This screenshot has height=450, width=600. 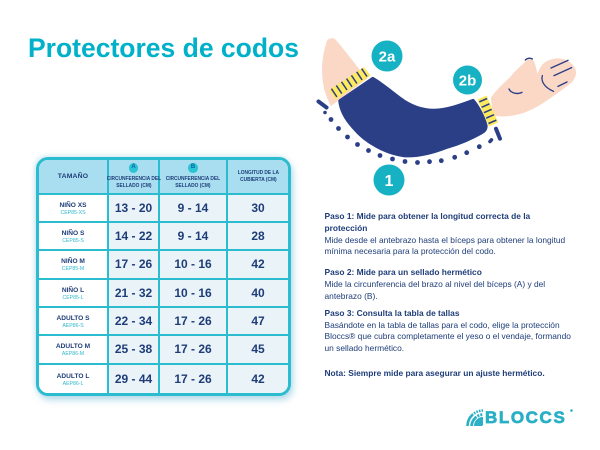 What do you see at coordinates (468, 81) in the screenshot?
I see `svg-text: 2b` at bounding box center [468, 81].